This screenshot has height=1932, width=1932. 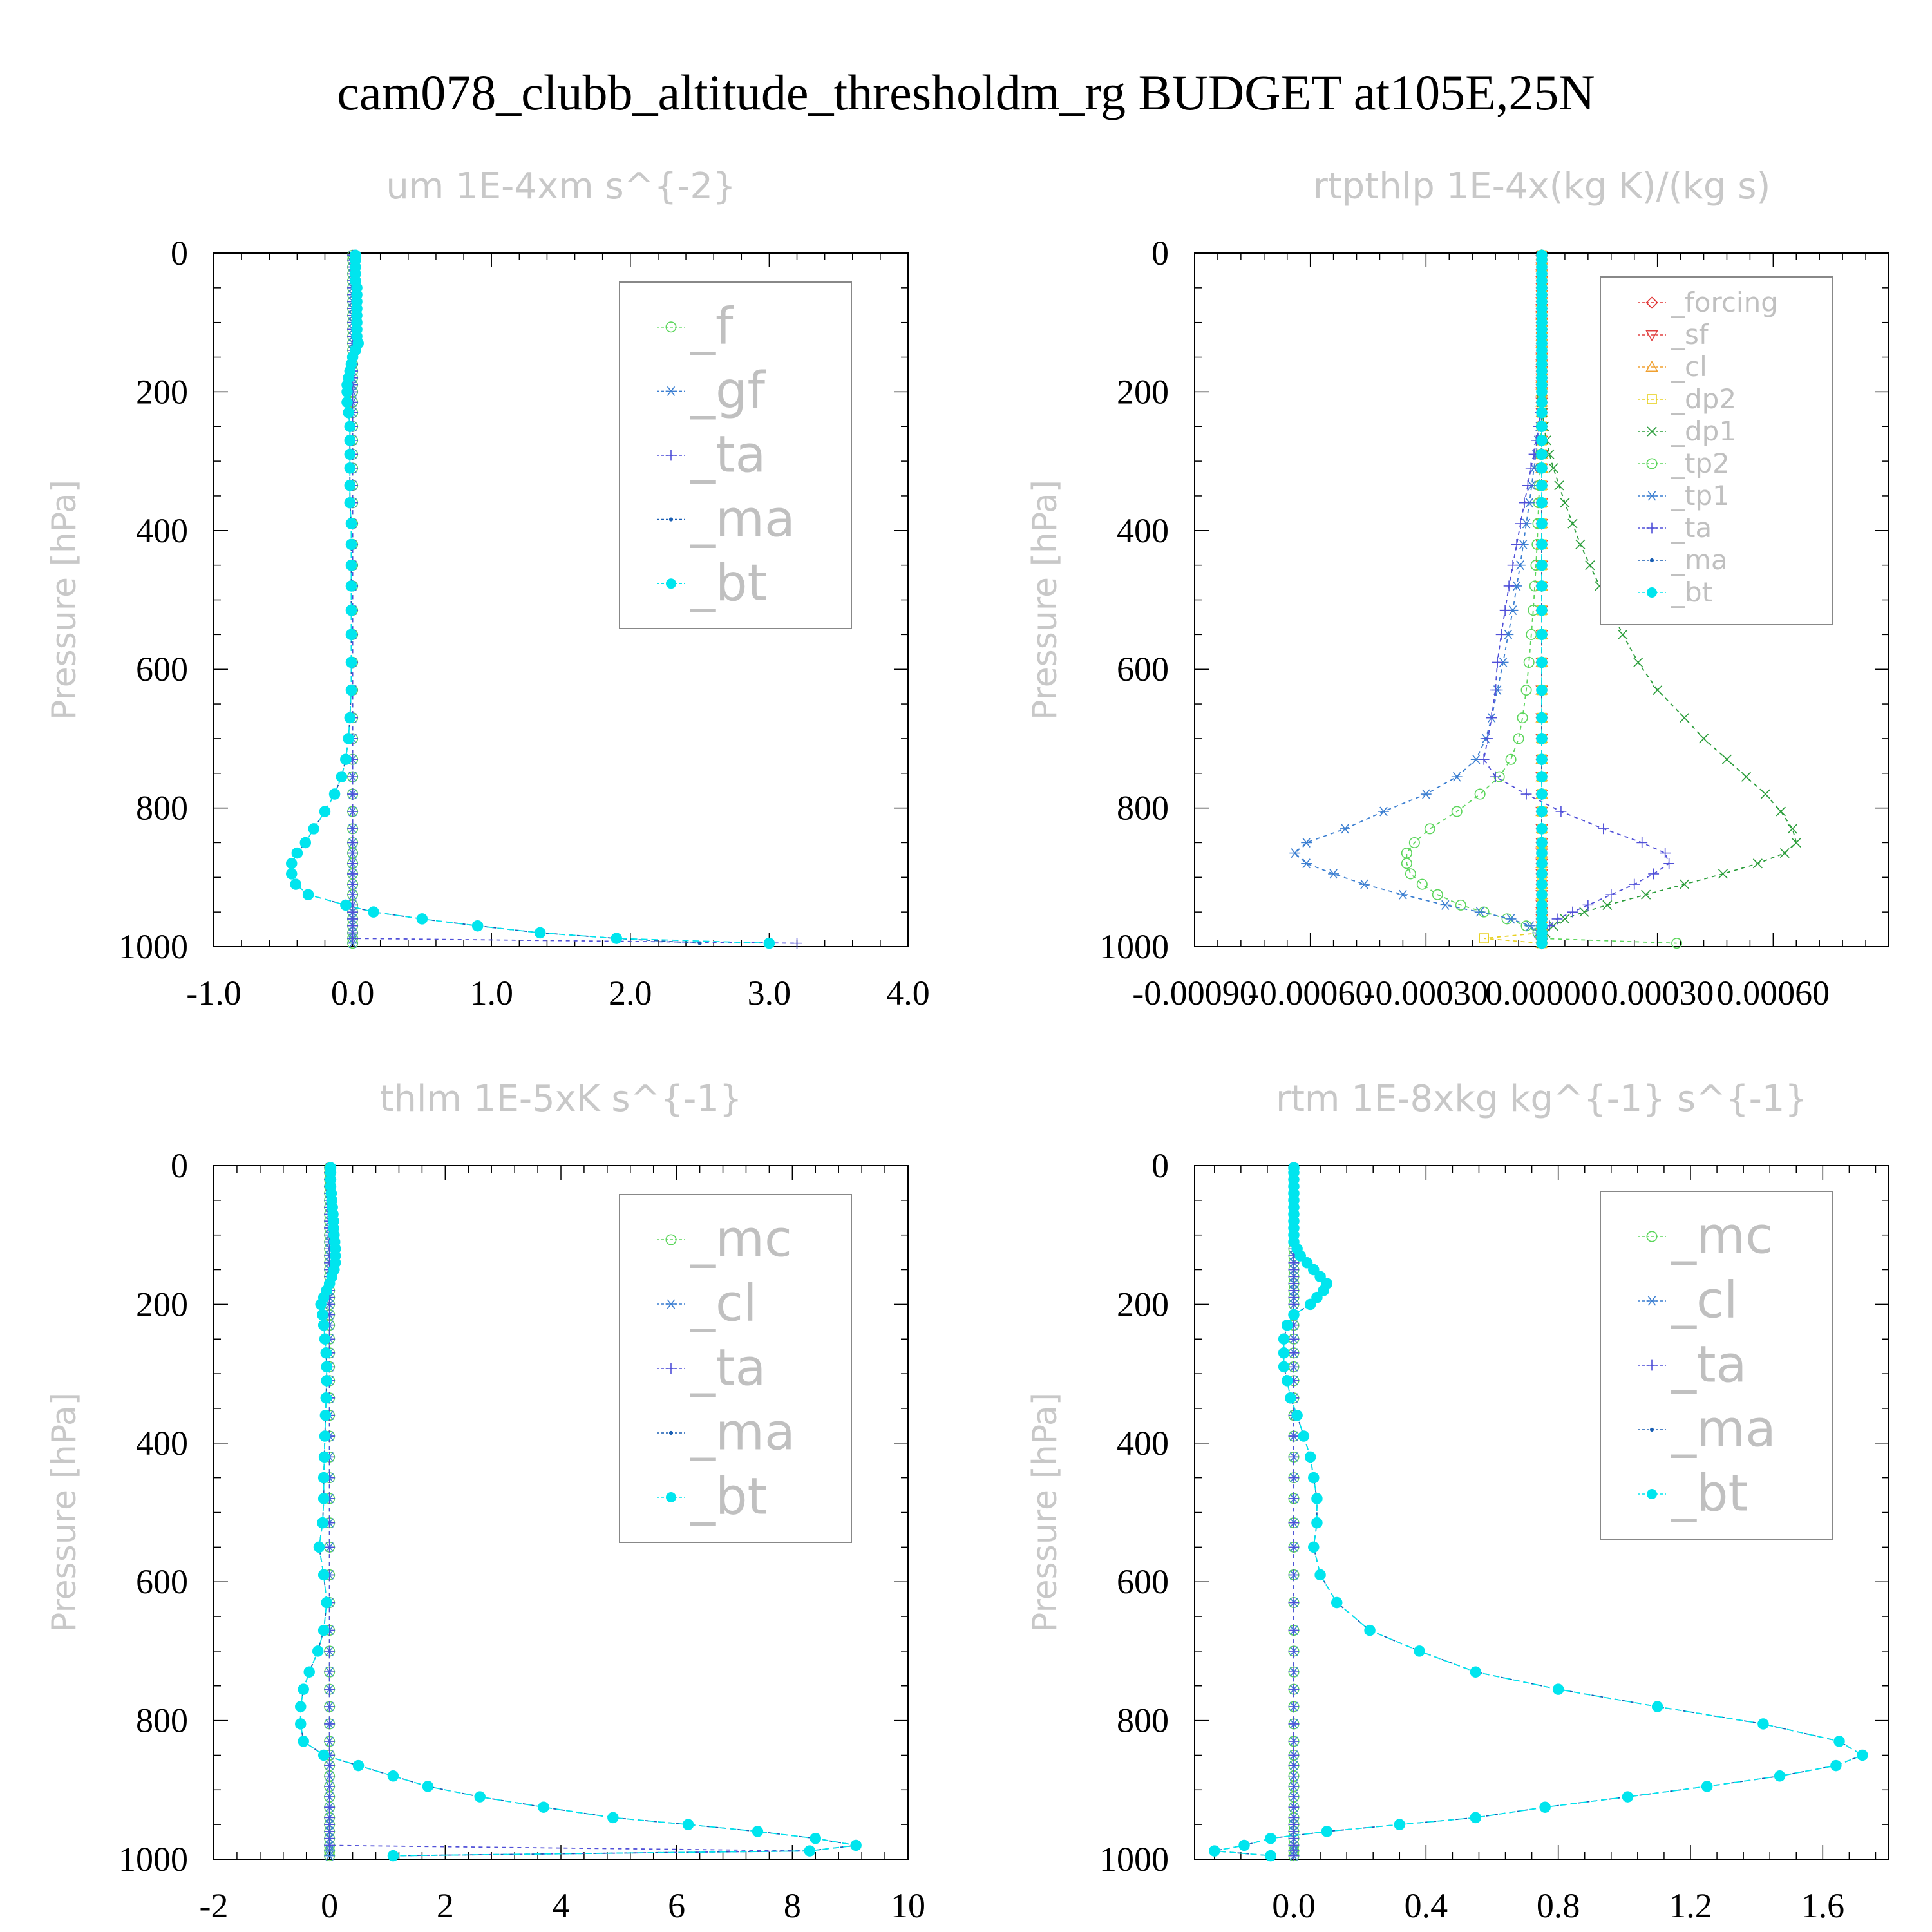 What do you see at coordinates (735, 455) in the screenshot?
I see `legend: _f _gf _ta _ma _bt` at bounding box center [735, 455].